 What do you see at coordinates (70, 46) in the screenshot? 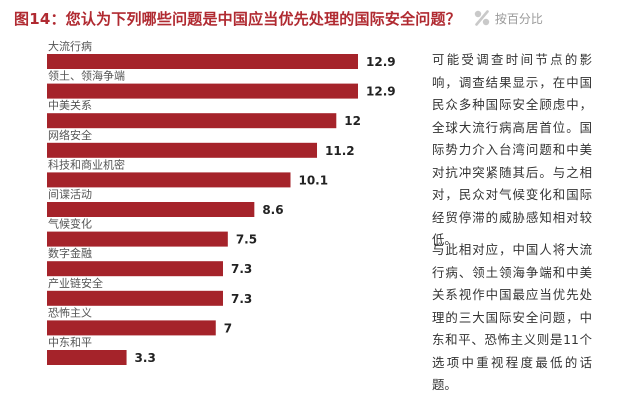
I see `category-label: 大流行病` at bounding box center [70, 46].